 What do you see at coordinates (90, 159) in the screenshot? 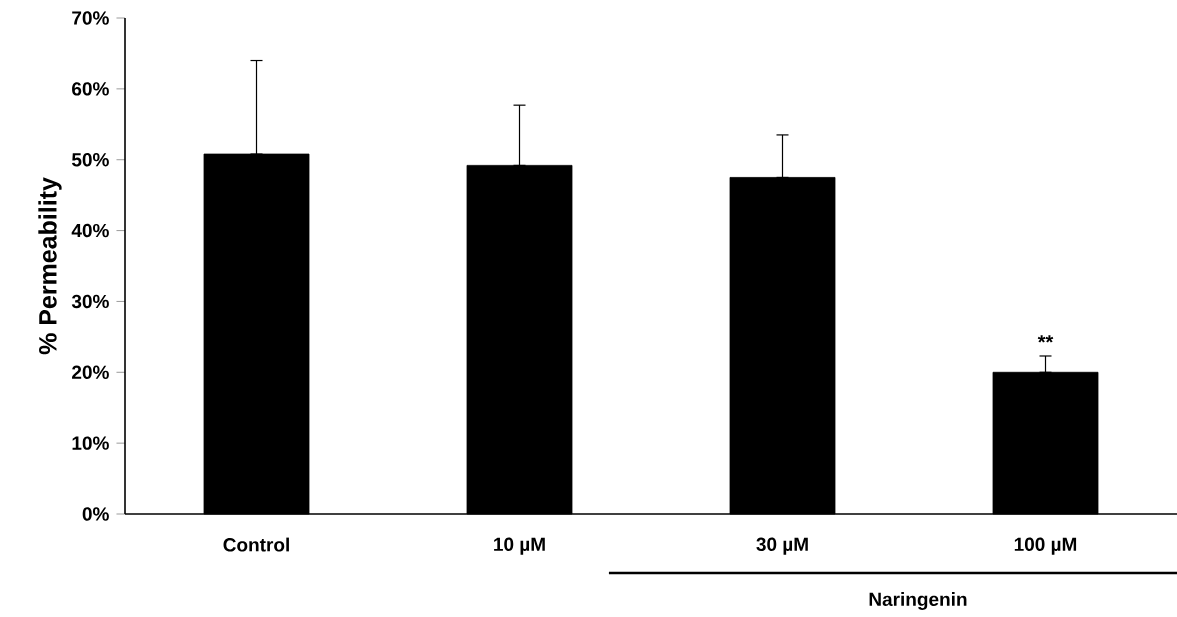
I see `y-tick-label: 50%` at bounding box center [90, 159].